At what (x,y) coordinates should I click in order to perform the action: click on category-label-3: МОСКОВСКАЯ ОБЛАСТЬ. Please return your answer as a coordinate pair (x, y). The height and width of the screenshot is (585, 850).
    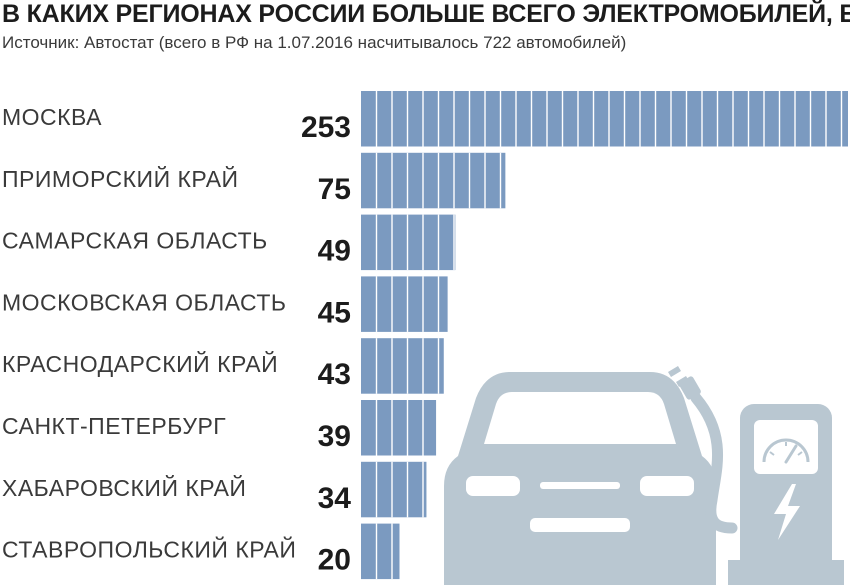
    Looking at the image, I should click on (144, 302).